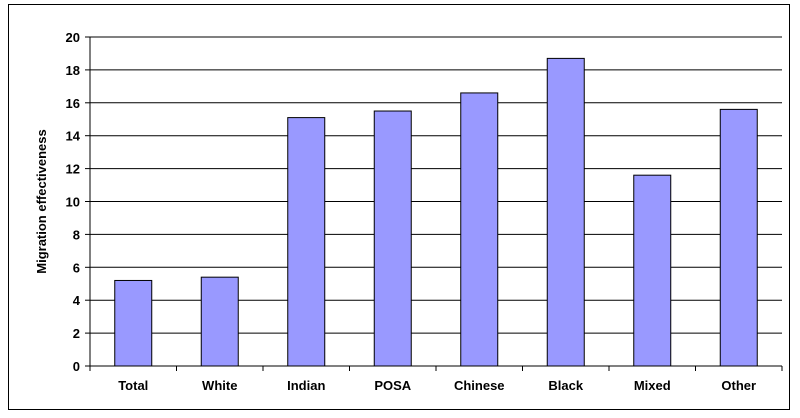 The image size is (800, 418). What do you see at coordinates (565, 385) in the screenshot?
I see `x-tick-label-black: Black` at bounding box center [565, 385].